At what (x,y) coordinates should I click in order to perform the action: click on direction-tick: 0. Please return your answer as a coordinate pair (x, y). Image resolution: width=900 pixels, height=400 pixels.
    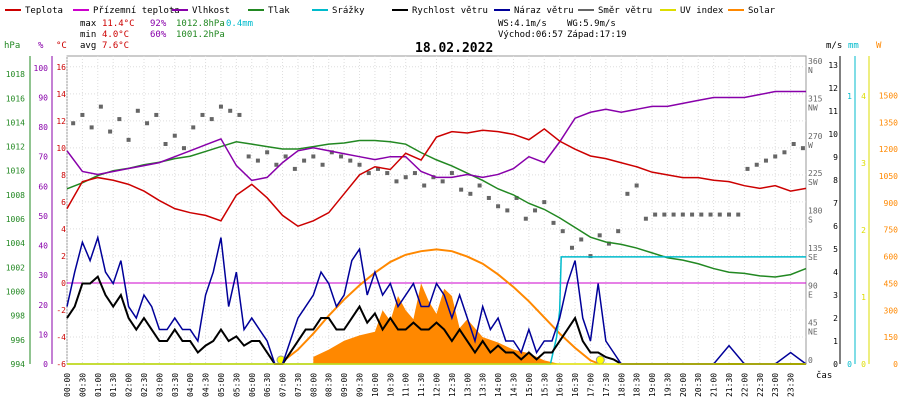
    Looking at the image, I should click on (810, 360).